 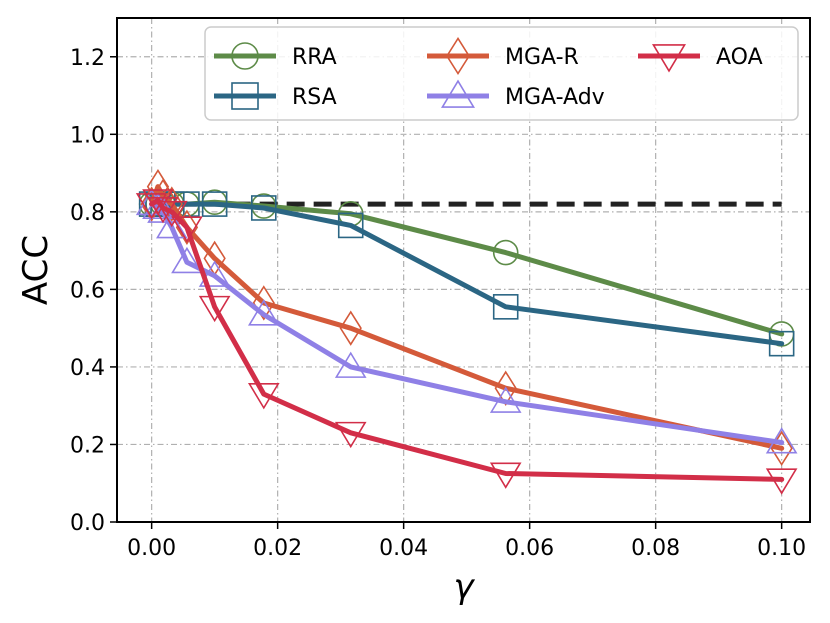 What do you see at coordinates (87, 368) in the screenshot?
I see `y-tick-label: 0.4` at bounding box center [87, 368].